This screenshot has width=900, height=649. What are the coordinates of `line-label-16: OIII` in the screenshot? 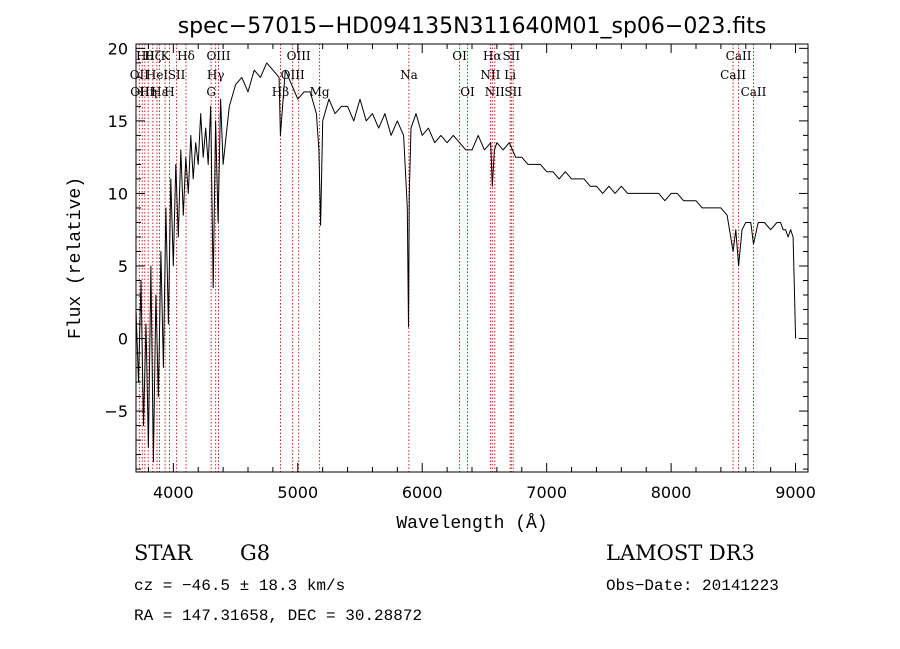 It's located at (299, 56).